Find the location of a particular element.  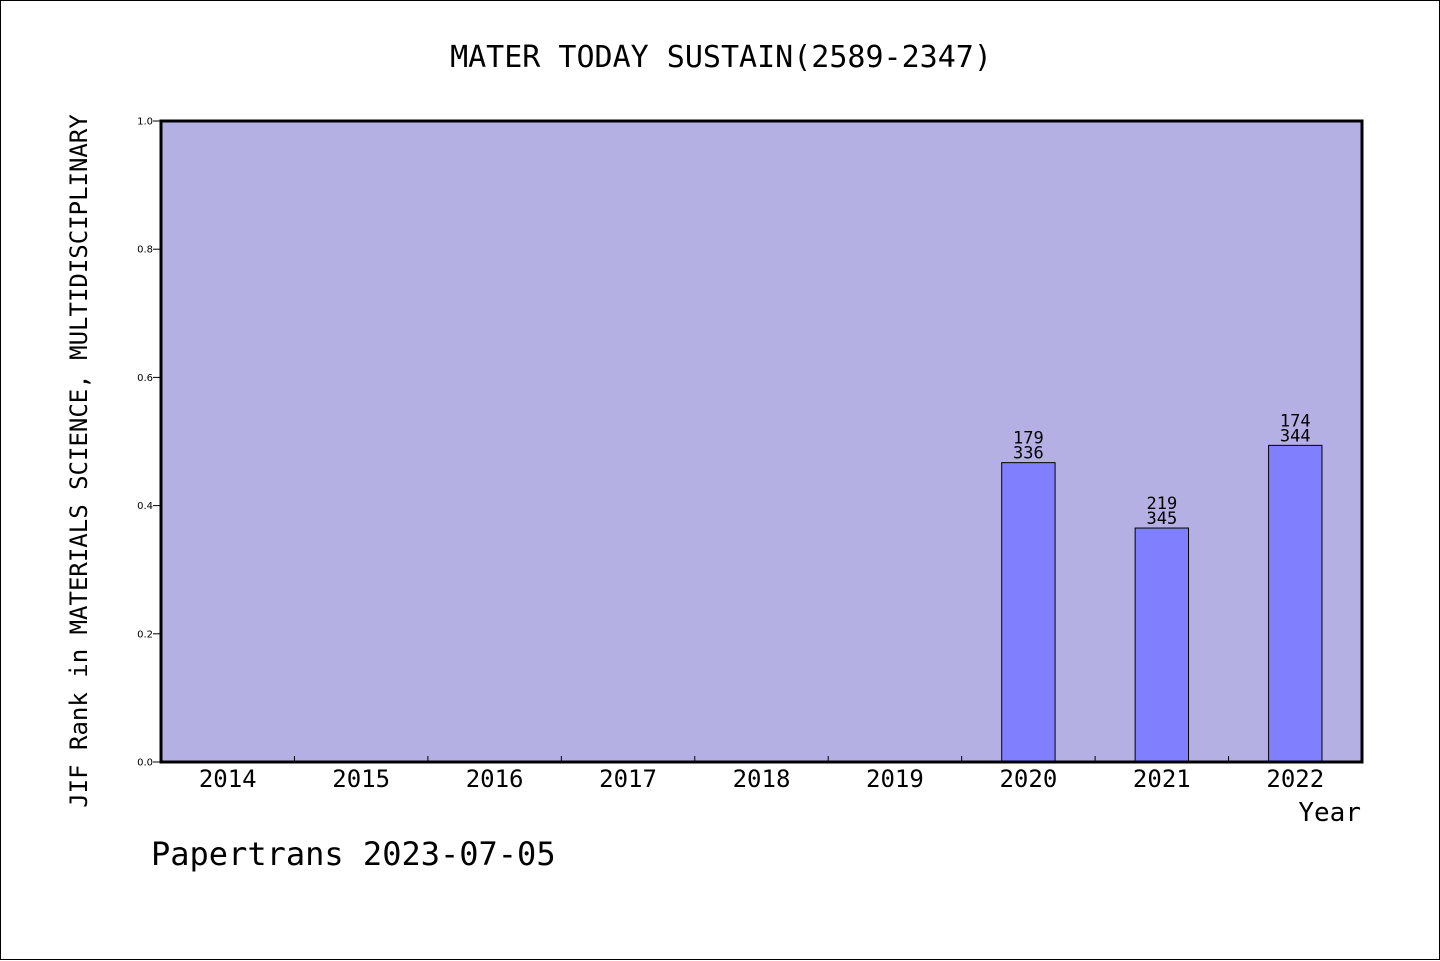

bar-2020 is located at coordinates (1028, 612).